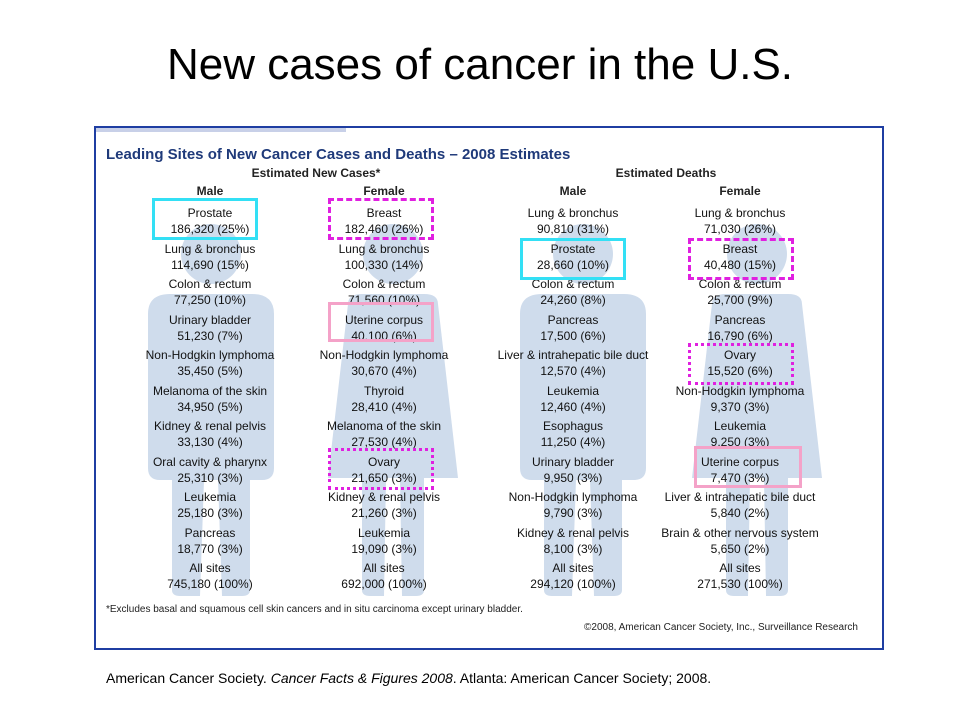  Describe the element at coordinates (384, 477) in the screenshot. I see `site-value: 21,650 (3%)` at that location.